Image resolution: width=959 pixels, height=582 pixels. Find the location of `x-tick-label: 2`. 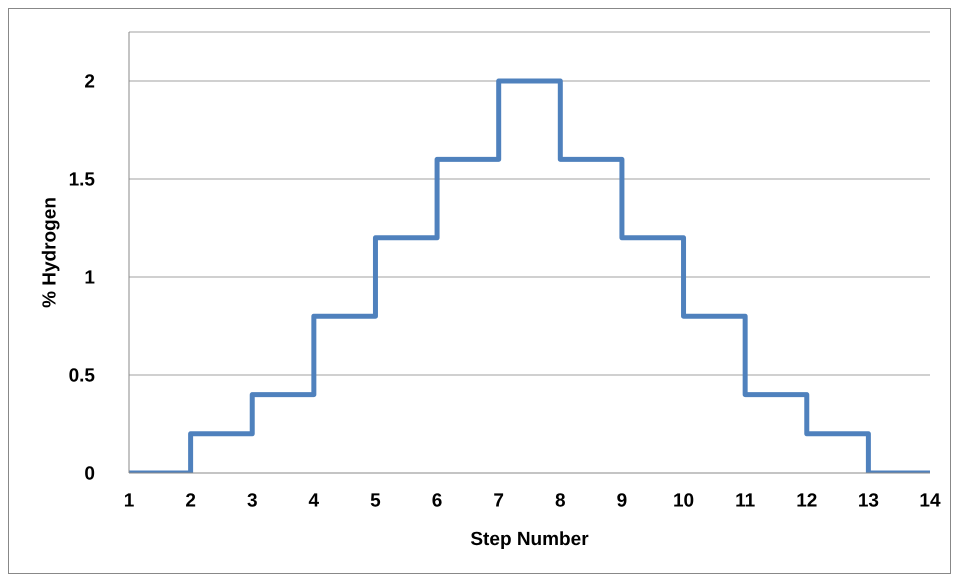

x-tick-label: 2 is located at coordinates (190, 501).